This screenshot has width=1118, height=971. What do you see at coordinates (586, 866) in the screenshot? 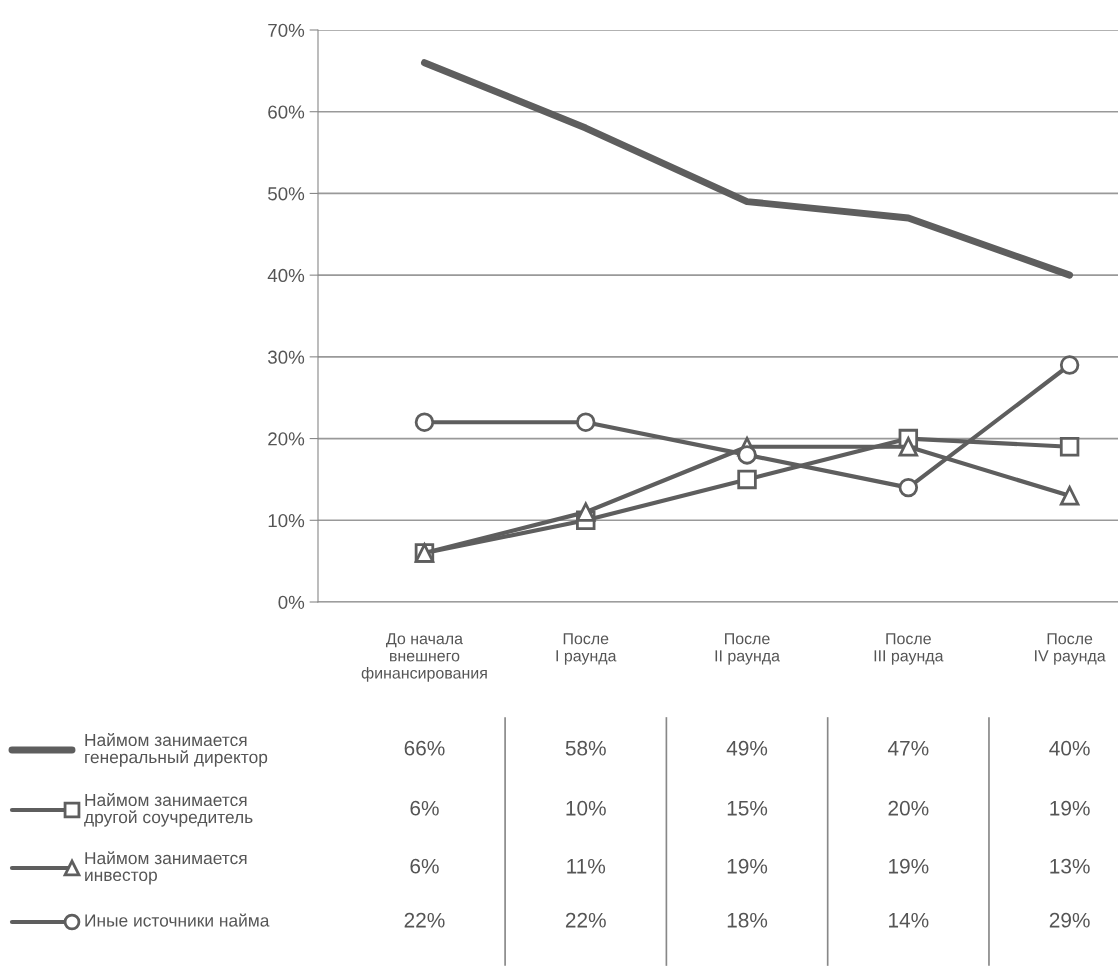
I see `data-label: 11%` at bounding box center [586, 866].